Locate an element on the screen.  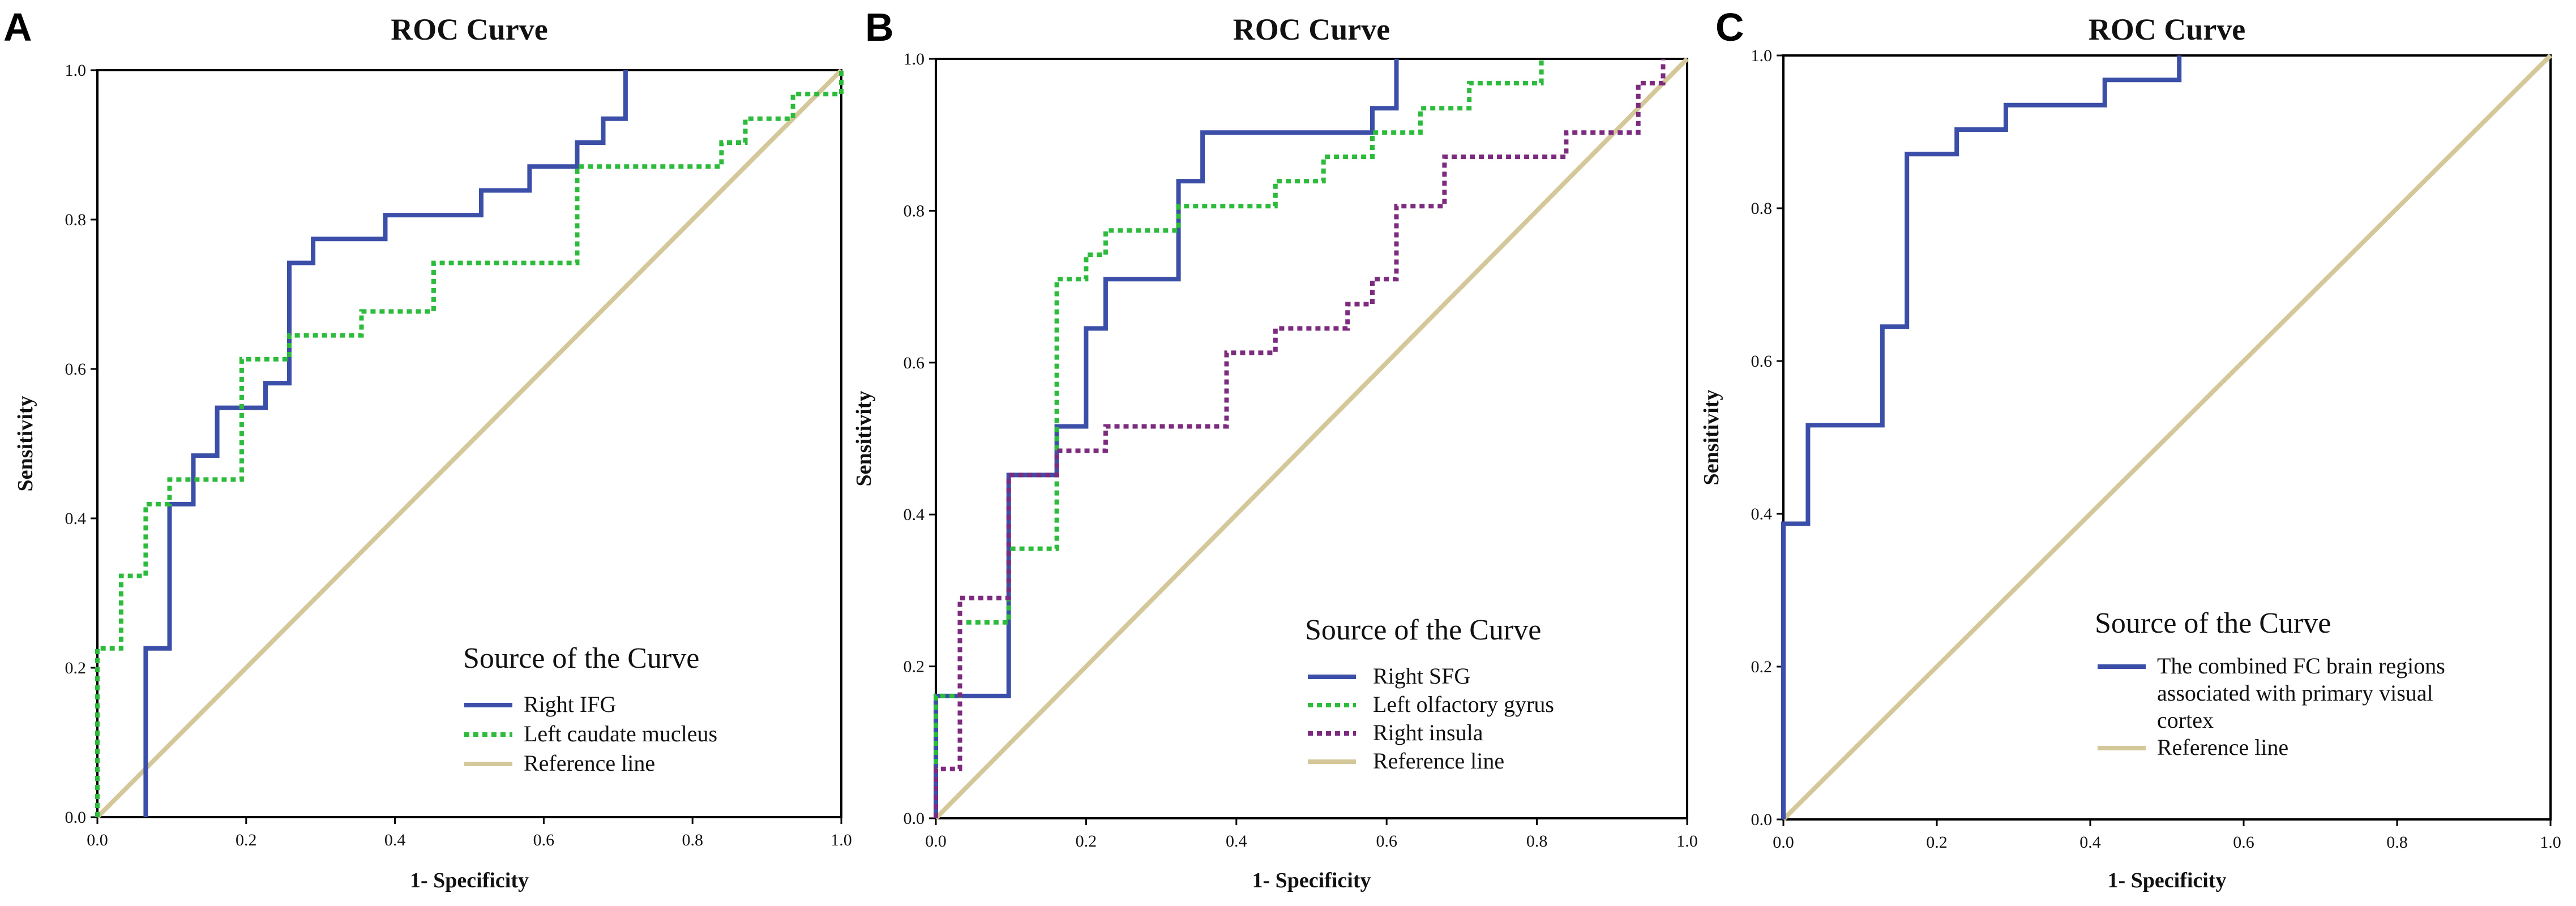
series-line-the-combined-fc-brain-regions-associated-with-primary-visual-cortex is located at coordinates (1981, 437).